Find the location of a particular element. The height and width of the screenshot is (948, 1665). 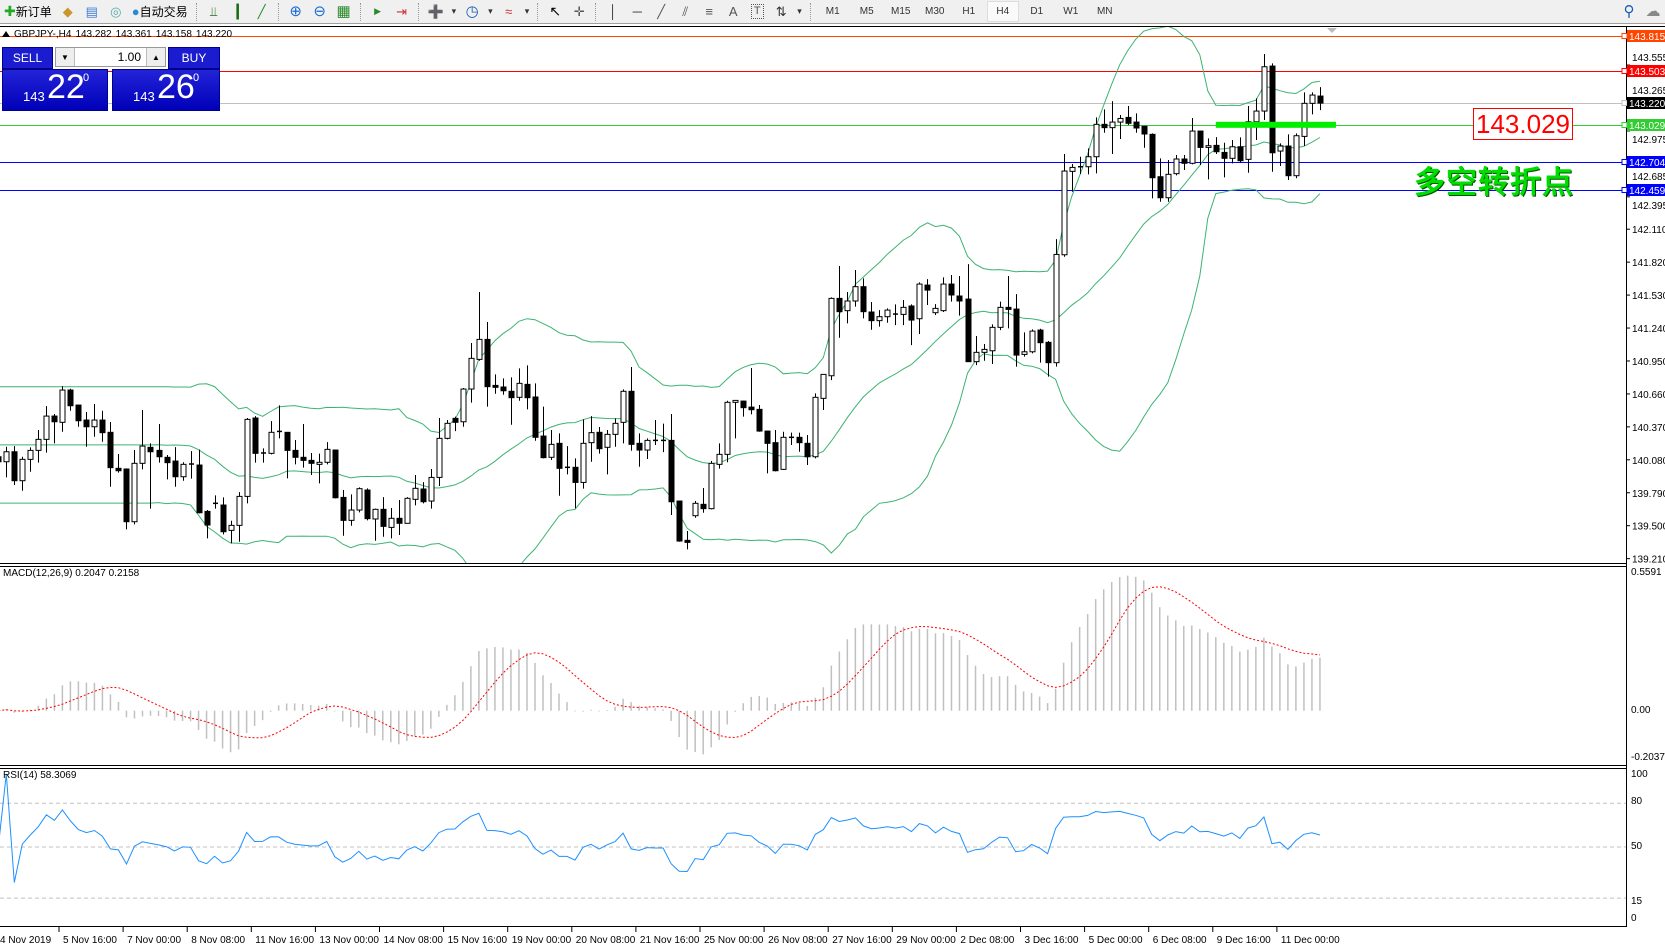

timeframe-d1: D1 is located at coordinates (1037, 11).